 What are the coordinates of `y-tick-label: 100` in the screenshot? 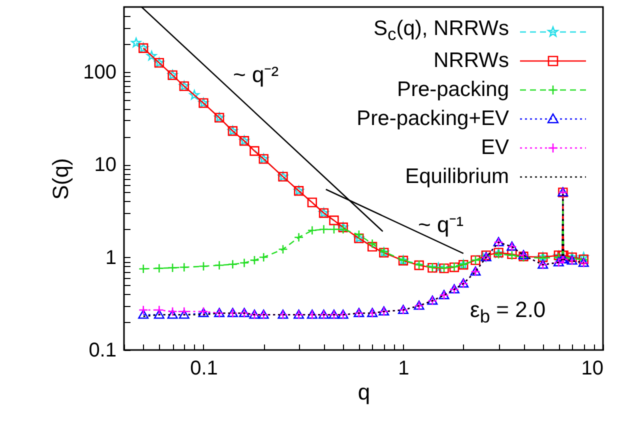 It's located at (99, 72).